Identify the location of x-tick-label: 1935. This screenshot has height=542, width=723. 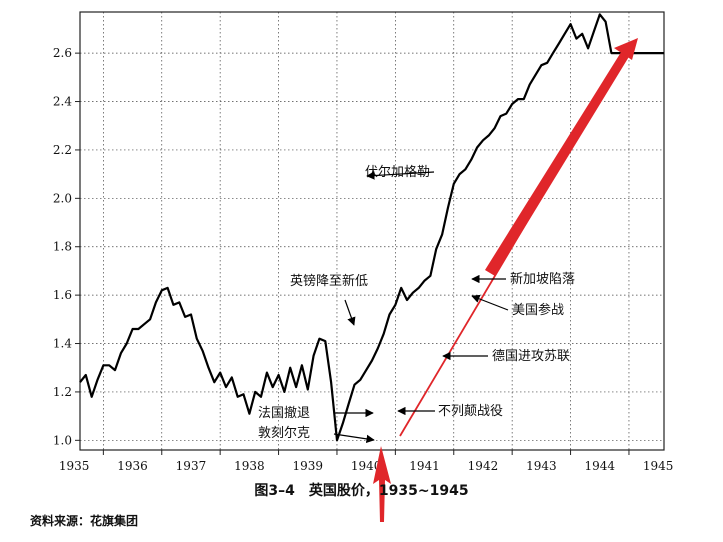
(74, 466).